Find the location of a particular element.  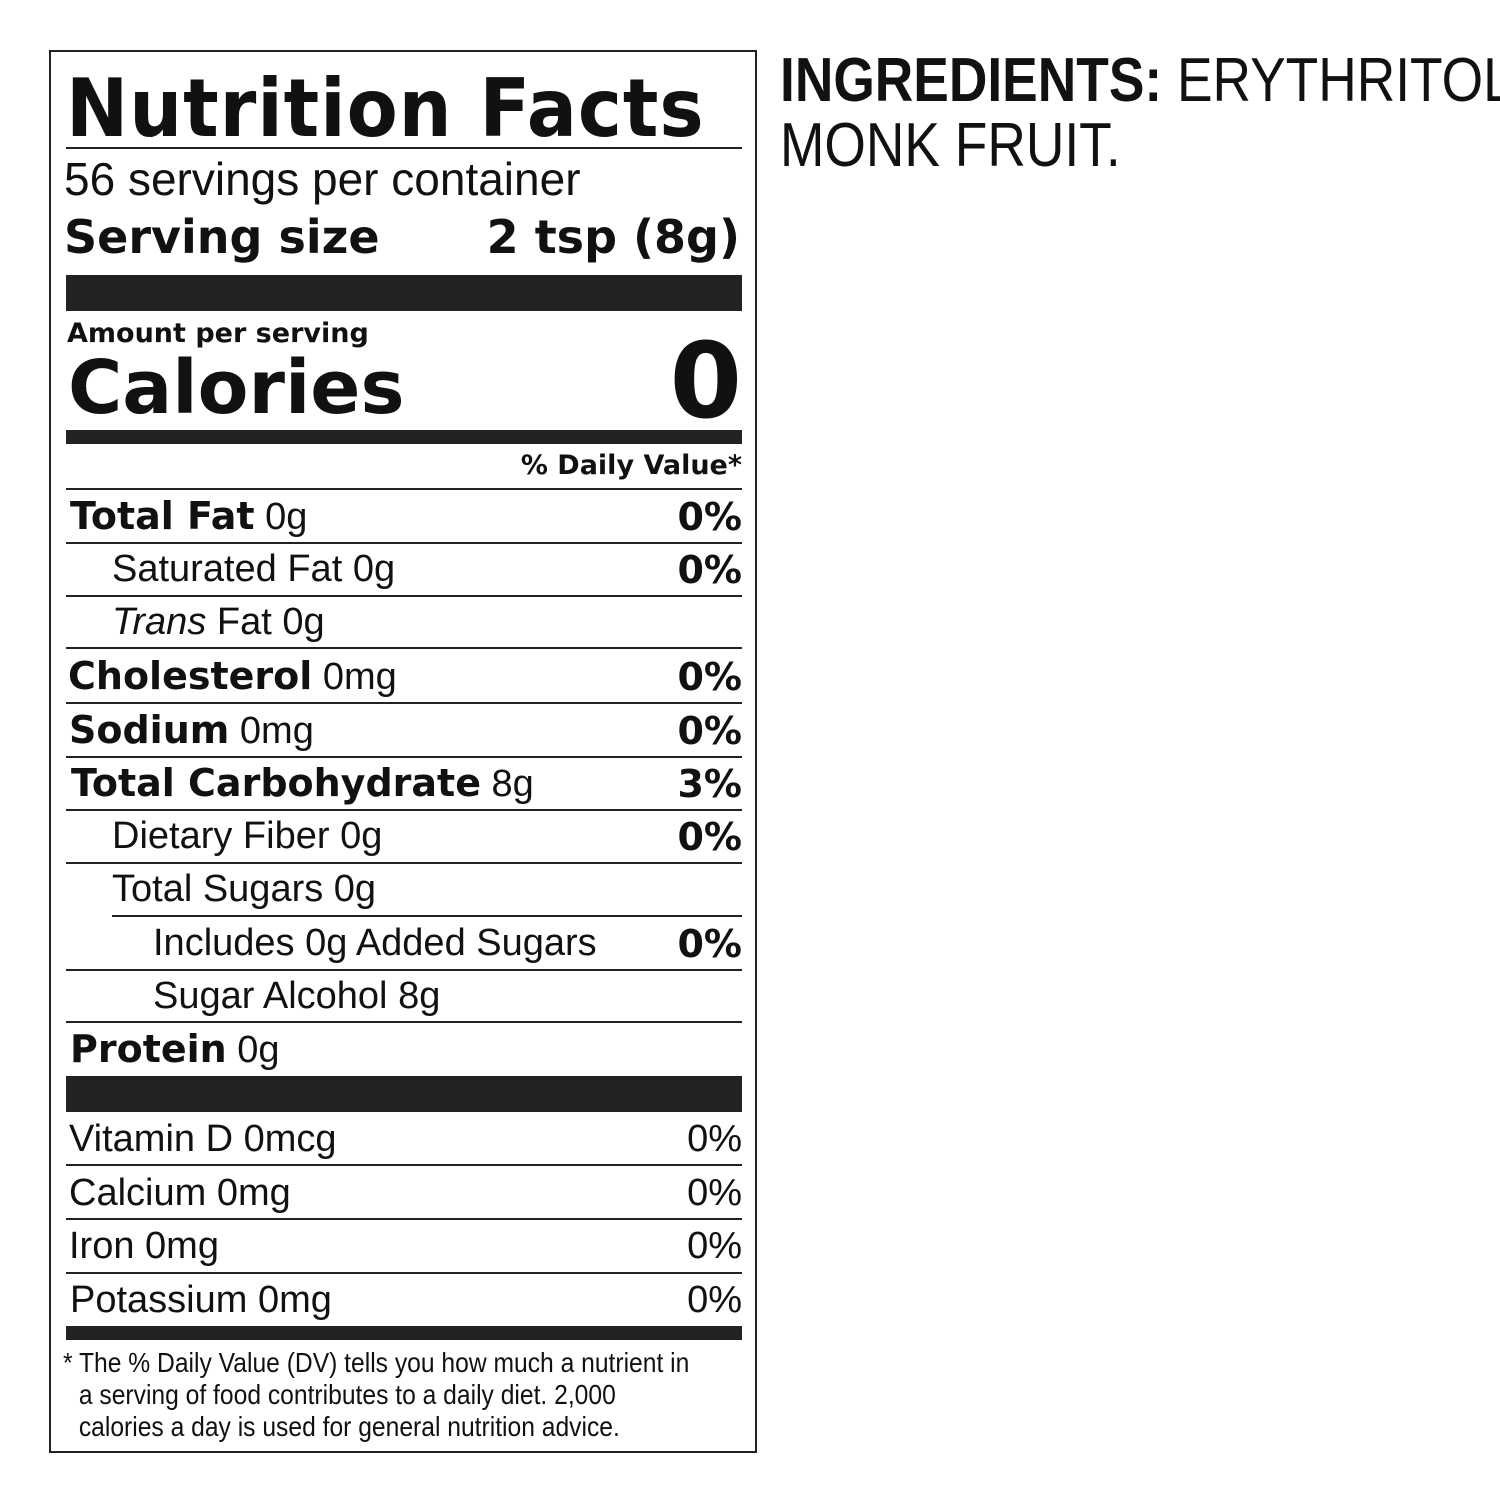

serving-size-label: Serving size is located at coordinates (222, 237).